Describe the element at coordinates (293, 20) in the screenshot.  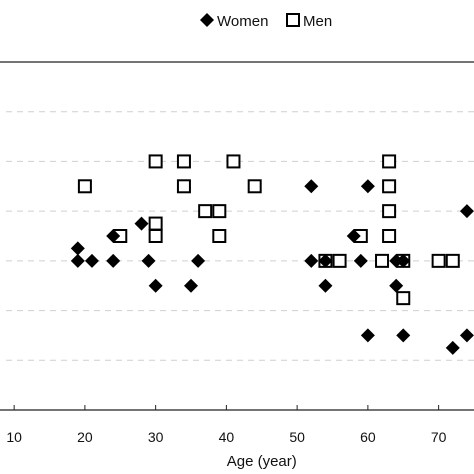
I see `legend-men-marker` at that location.